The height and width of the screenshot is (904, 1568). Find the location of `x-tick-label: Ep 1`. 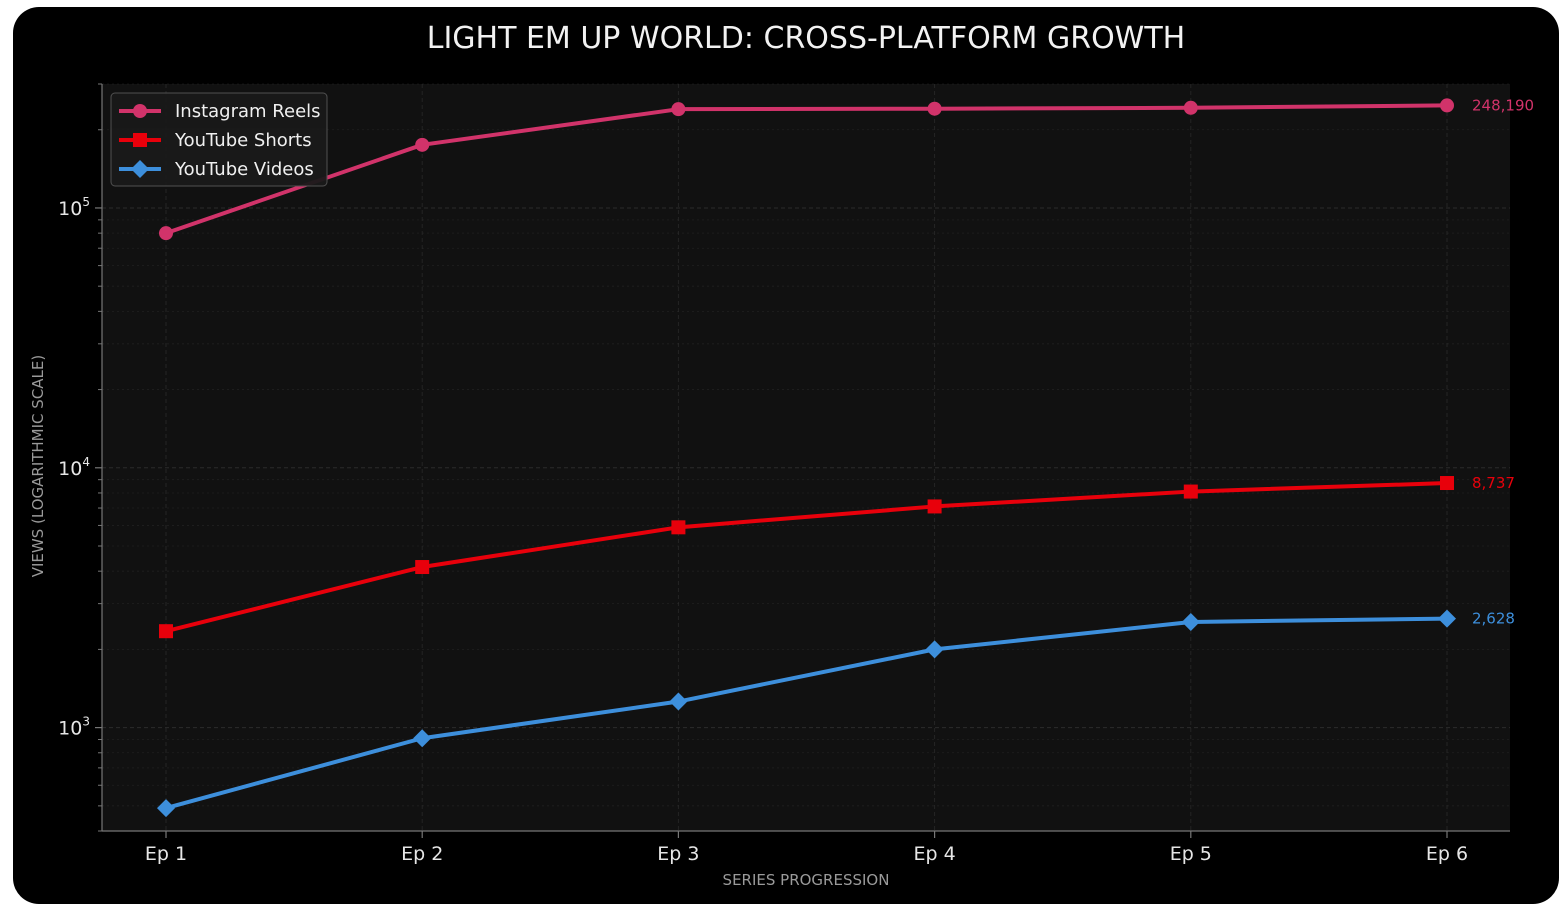

x-tick-label: Ep 1 is located at coordinates (166, 854).